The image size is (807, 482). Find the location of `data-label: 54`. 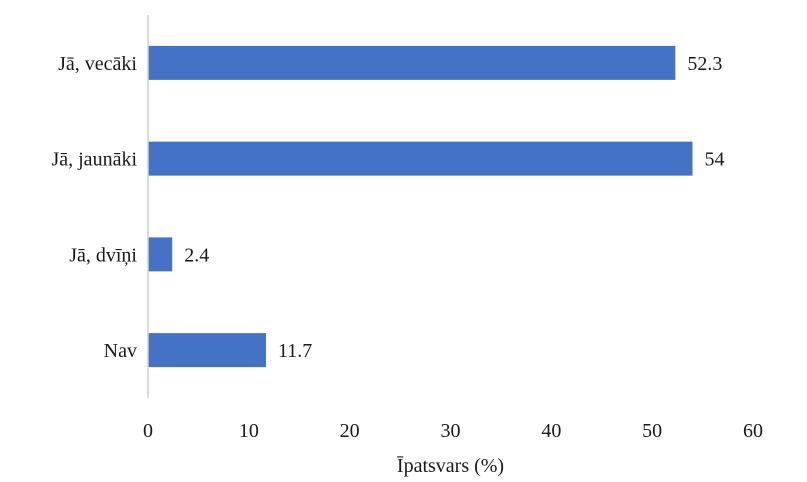

data-label: 54 is located at coordinates (715, 160).